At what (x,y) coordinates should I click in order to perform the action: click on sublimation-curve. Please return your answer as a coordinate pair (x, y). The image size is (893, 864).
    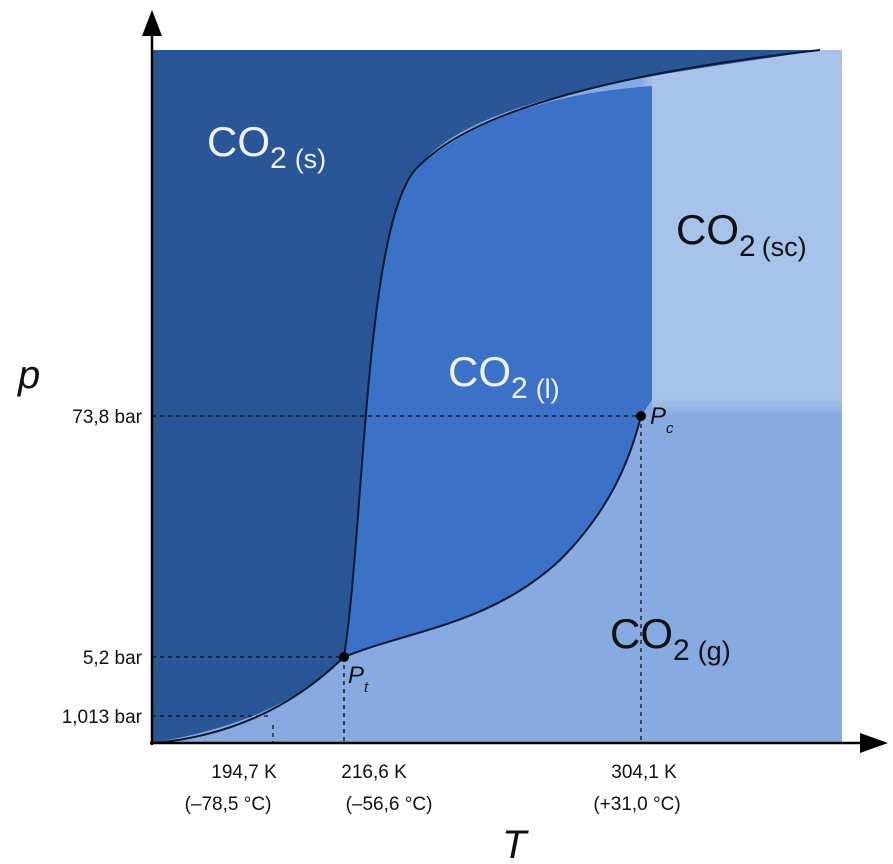
    Looking at the image, I should click on (249, 700).